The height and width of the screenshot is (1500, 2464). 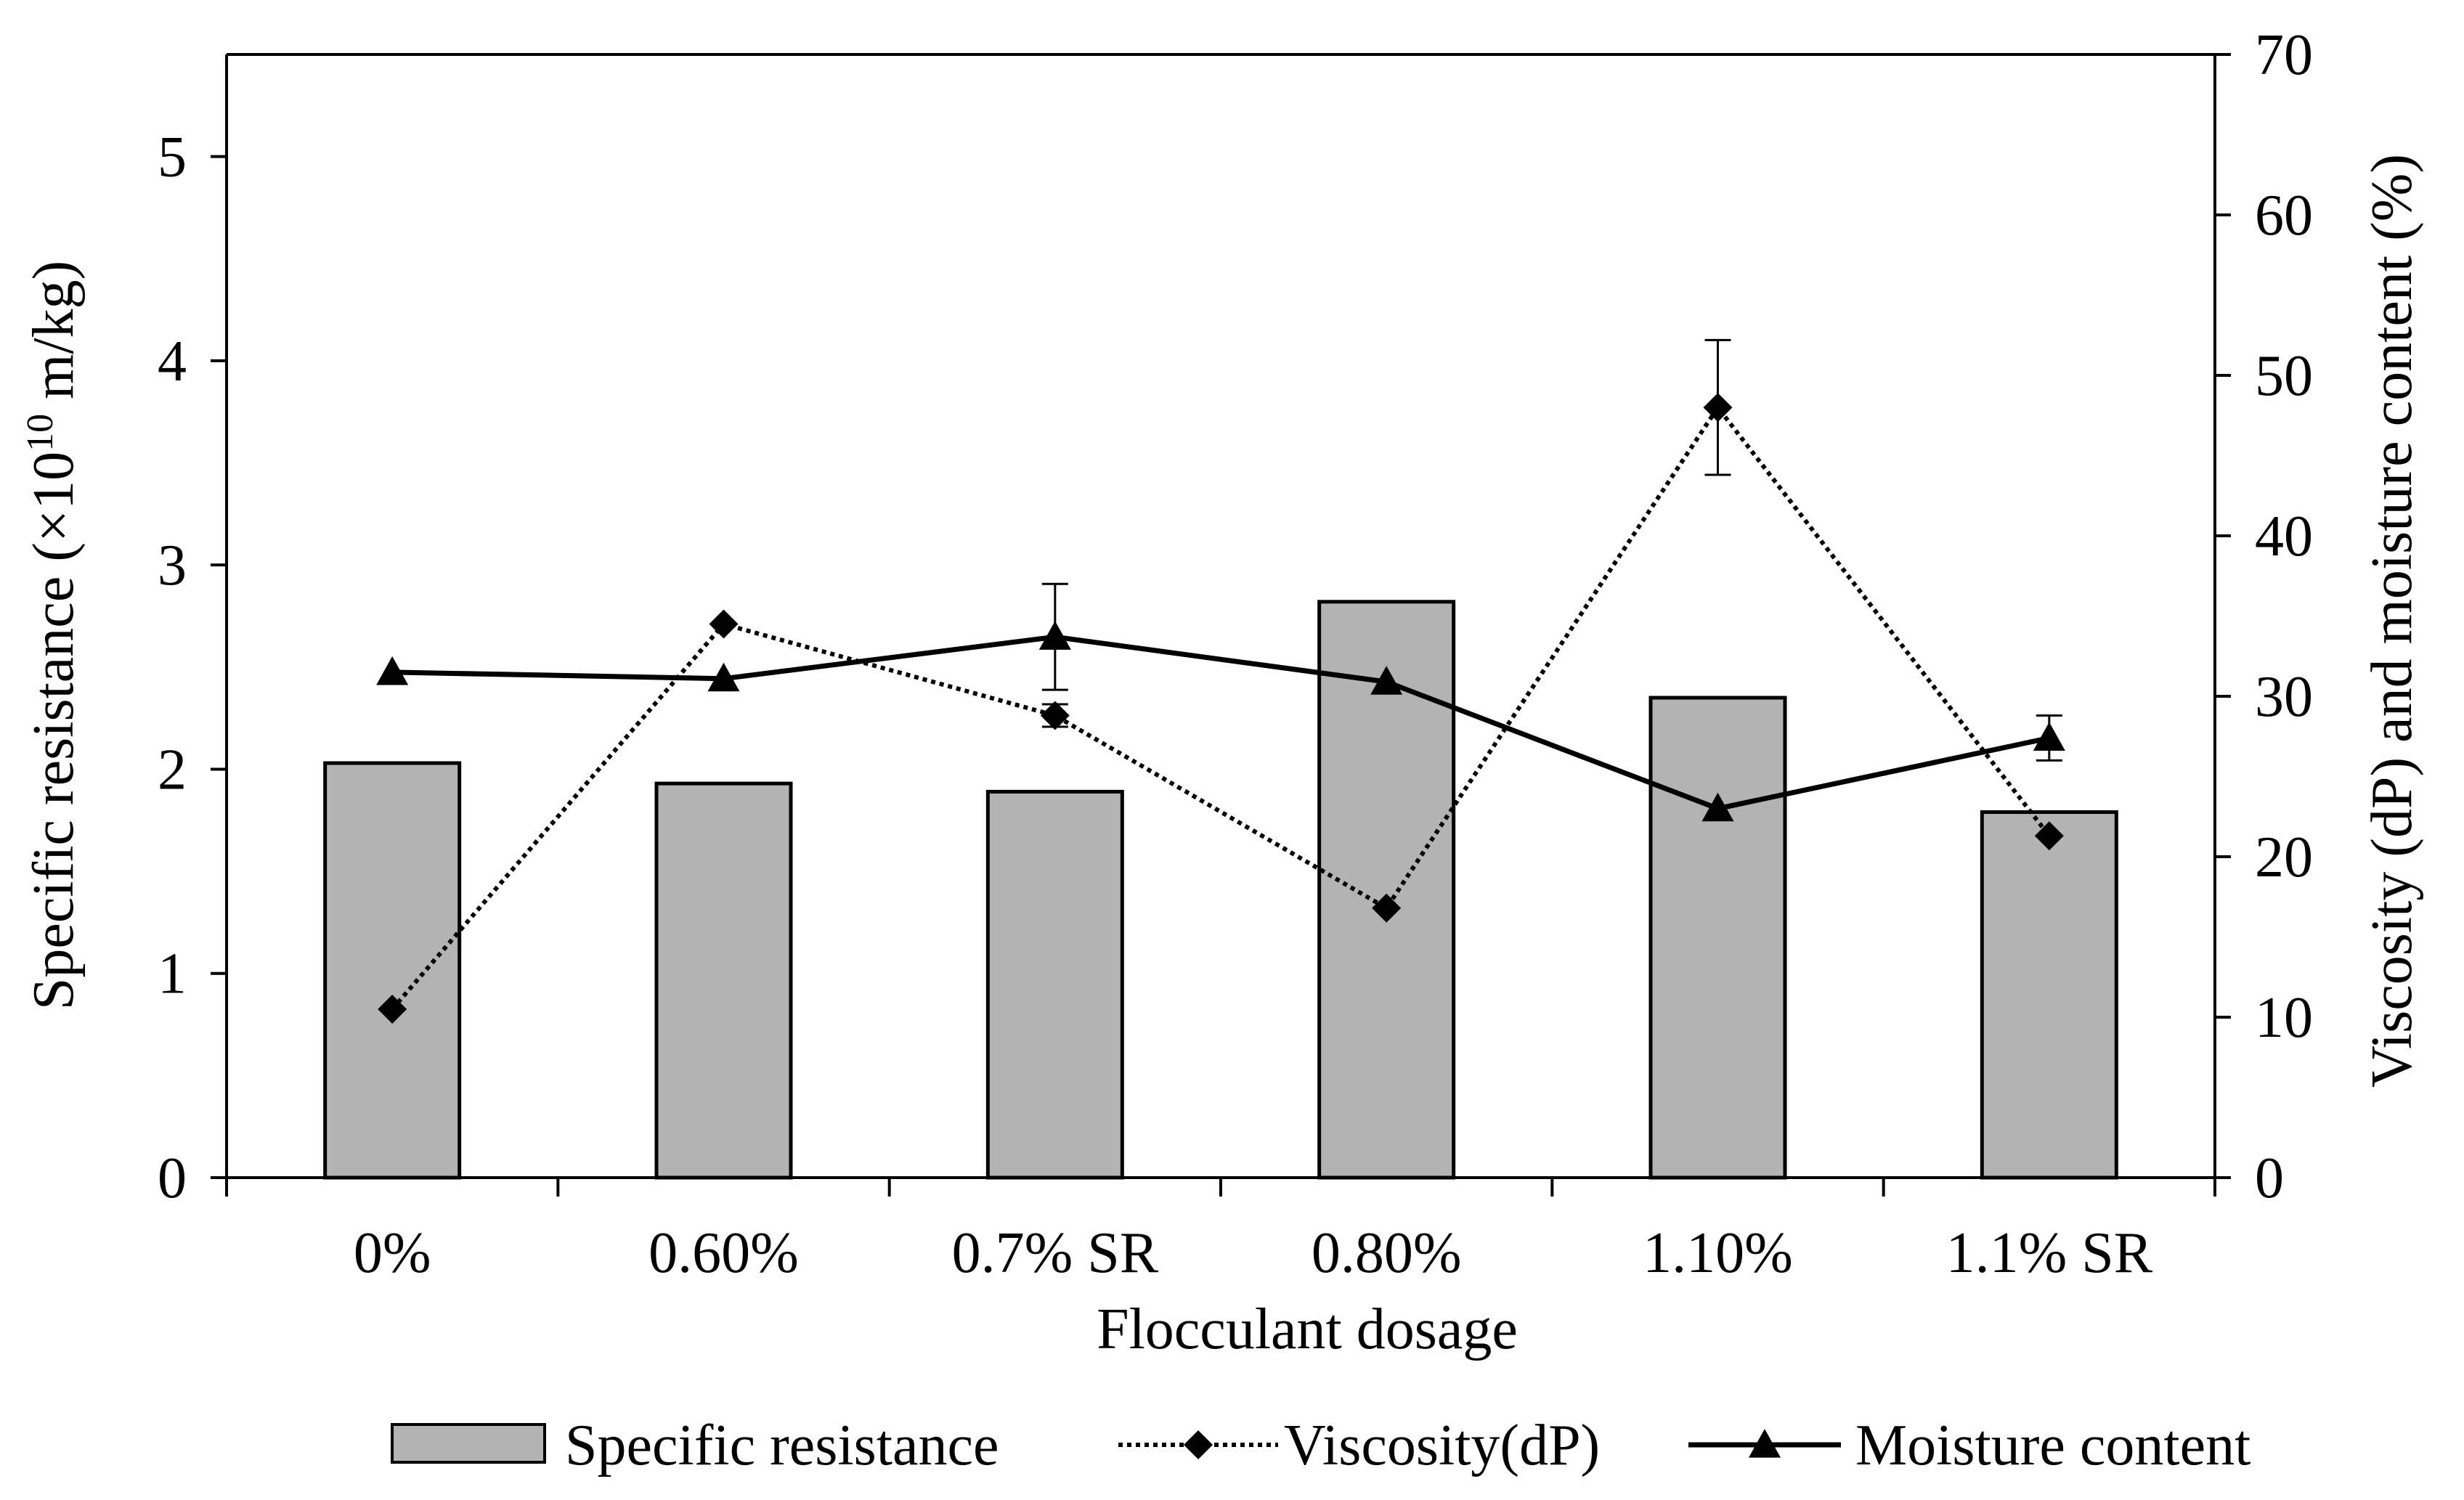 I want to click on y-left-tick-label: 1, so click(x=172, y=974).